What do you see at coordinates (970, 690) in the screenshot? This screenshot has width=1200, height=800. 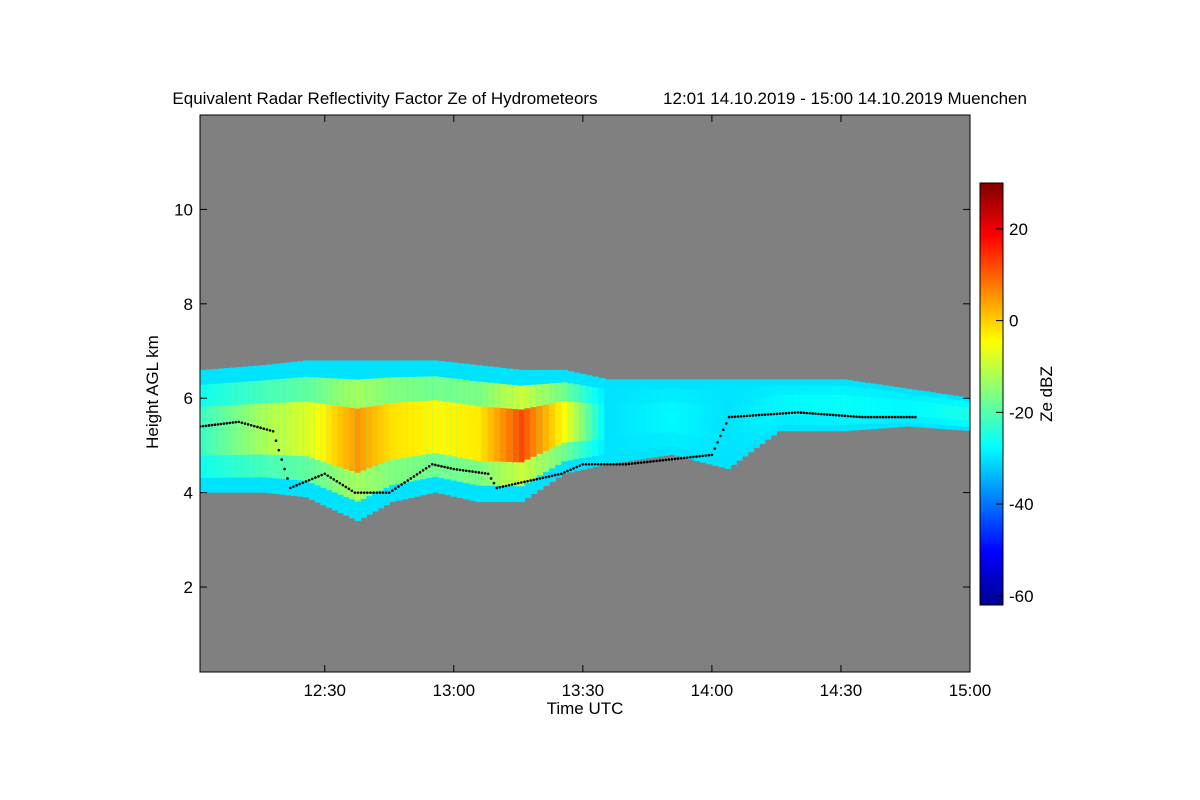 I see `x-tick-label: 15:00` at bounding box center [970, 690].